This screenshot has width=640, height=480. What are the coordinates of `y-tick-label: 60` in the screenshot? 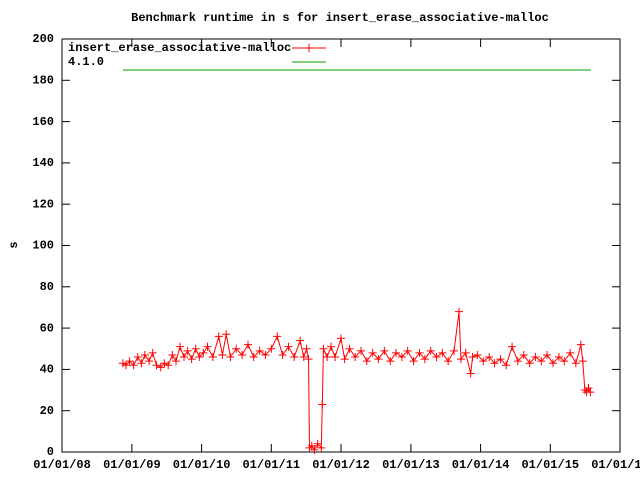 It's located at (47, 328).